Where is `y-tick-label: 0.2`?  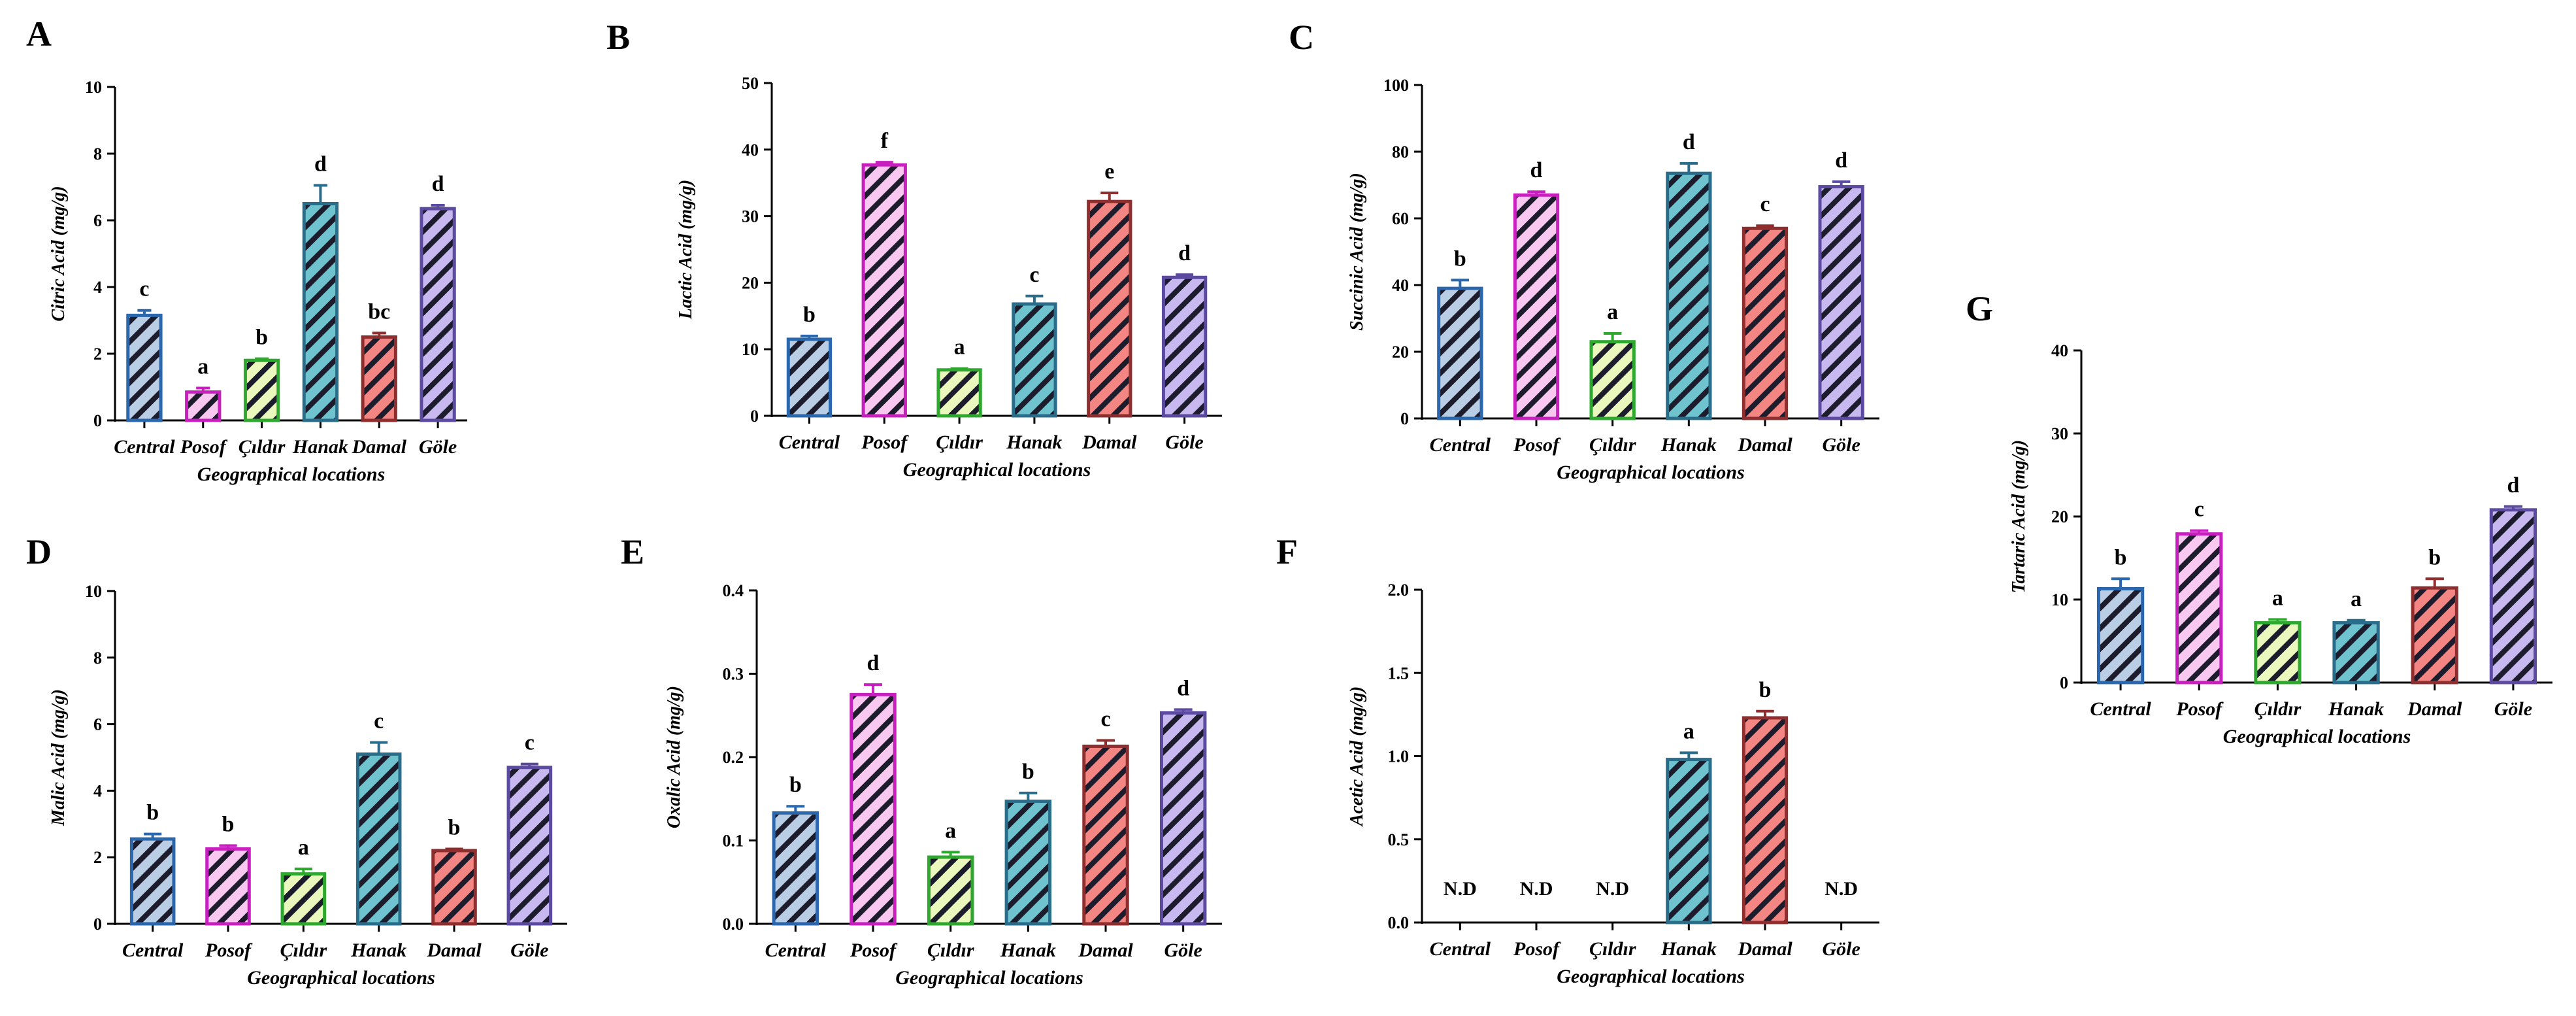 y-tick-label: 0.2 is located at coordinates (733, 757).